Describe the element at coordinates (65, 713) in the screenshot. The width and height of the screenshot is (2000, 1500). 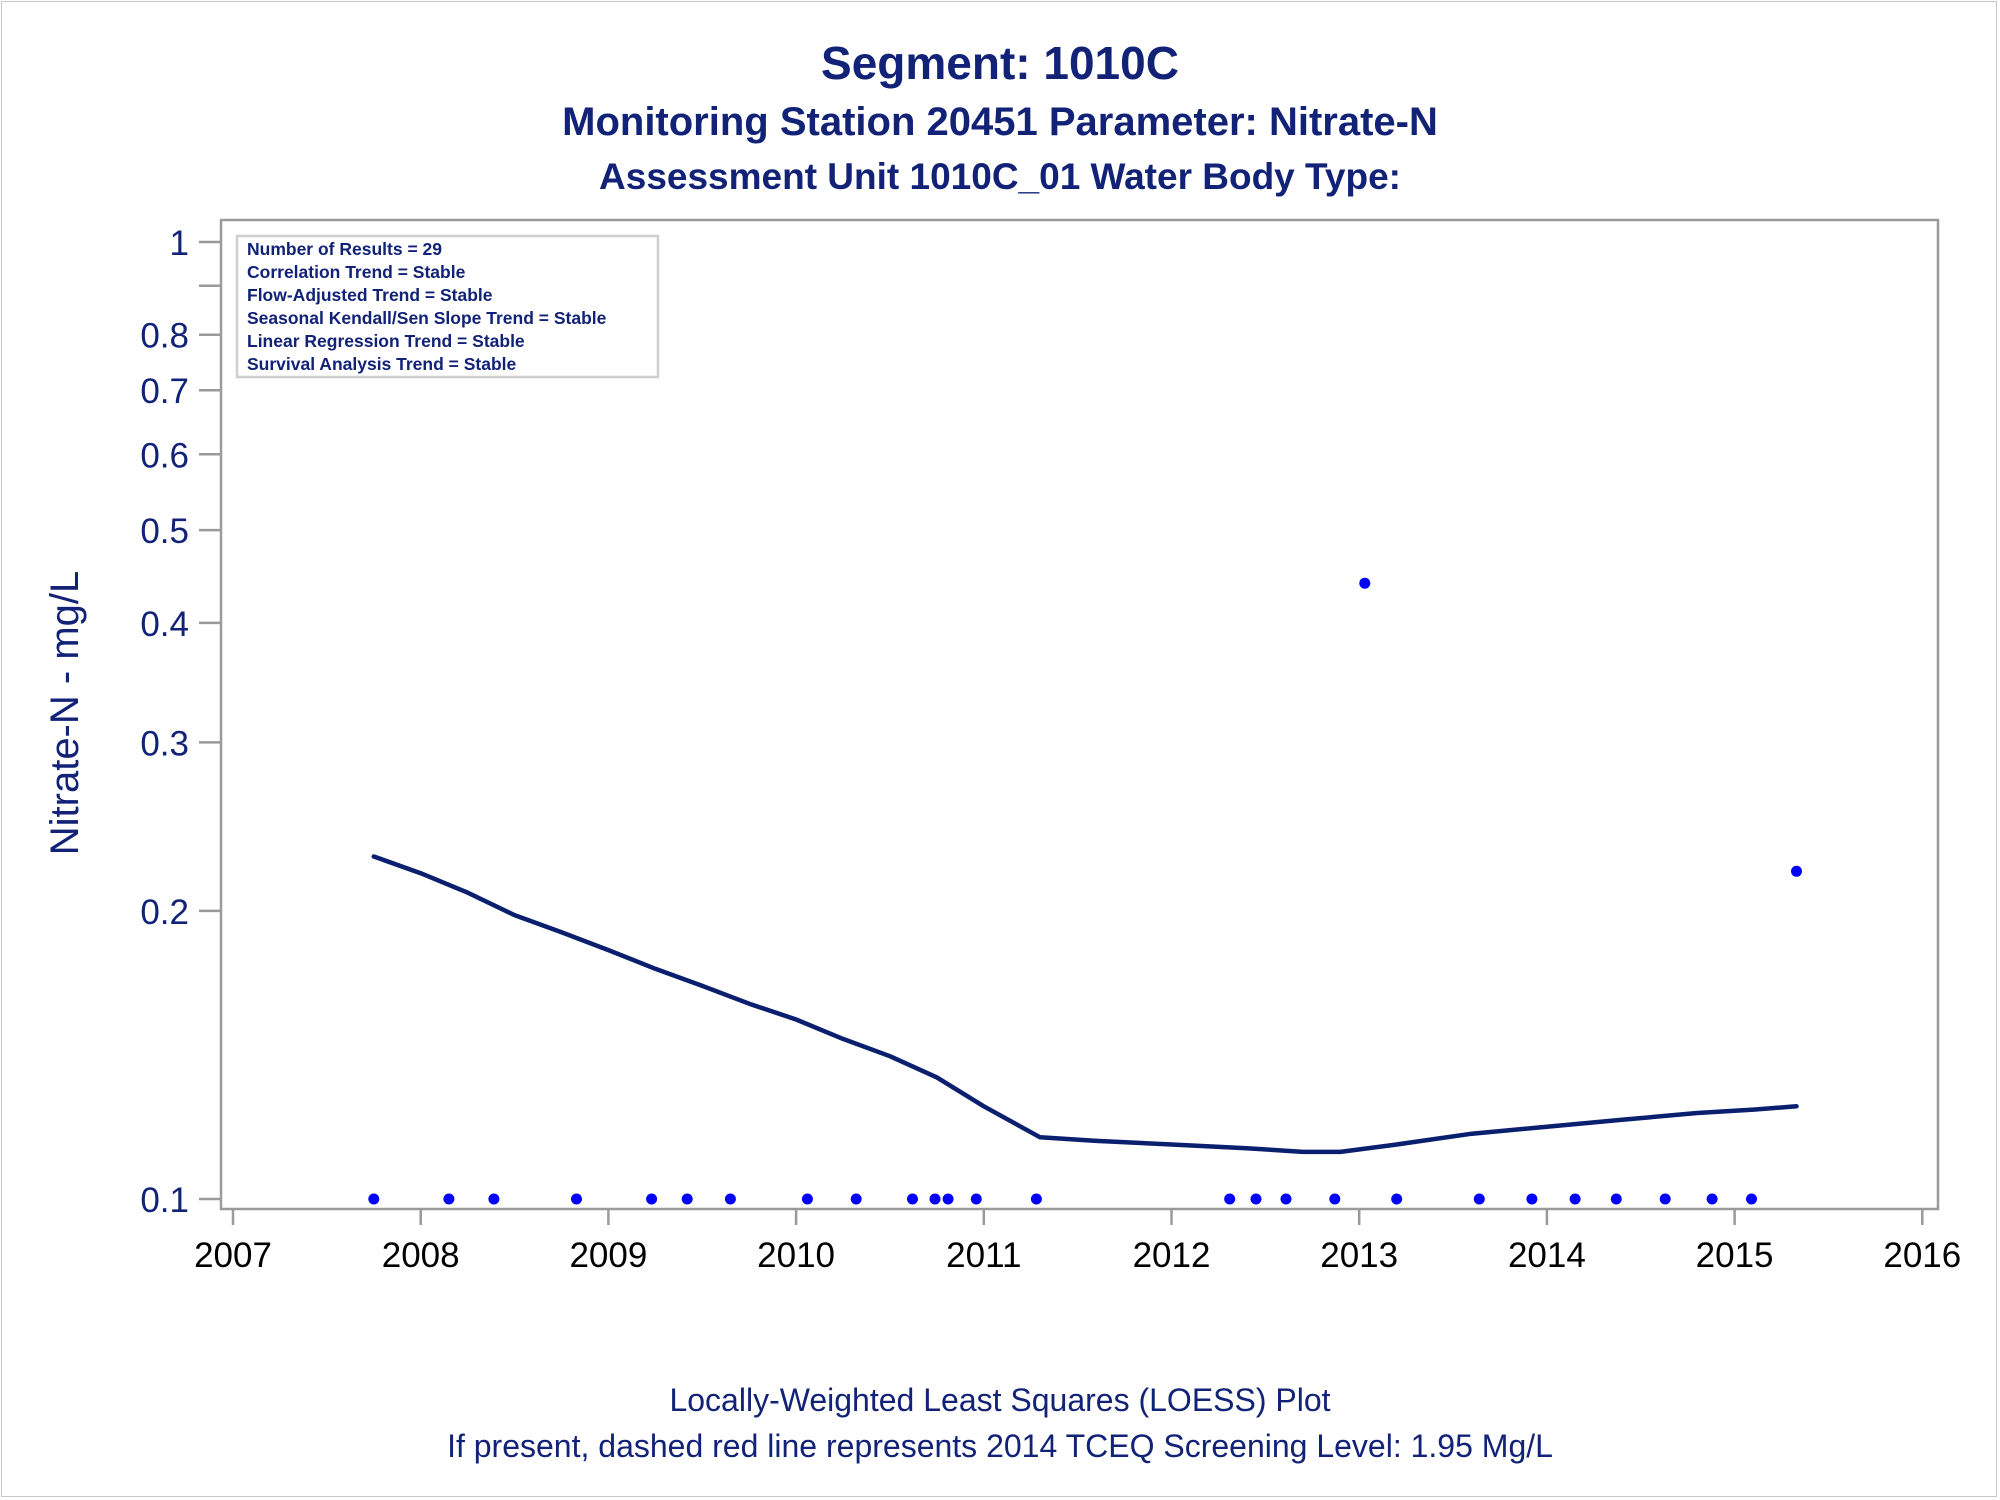
I see `y-axis-label: Nitrate-N - mg/L` at that location.